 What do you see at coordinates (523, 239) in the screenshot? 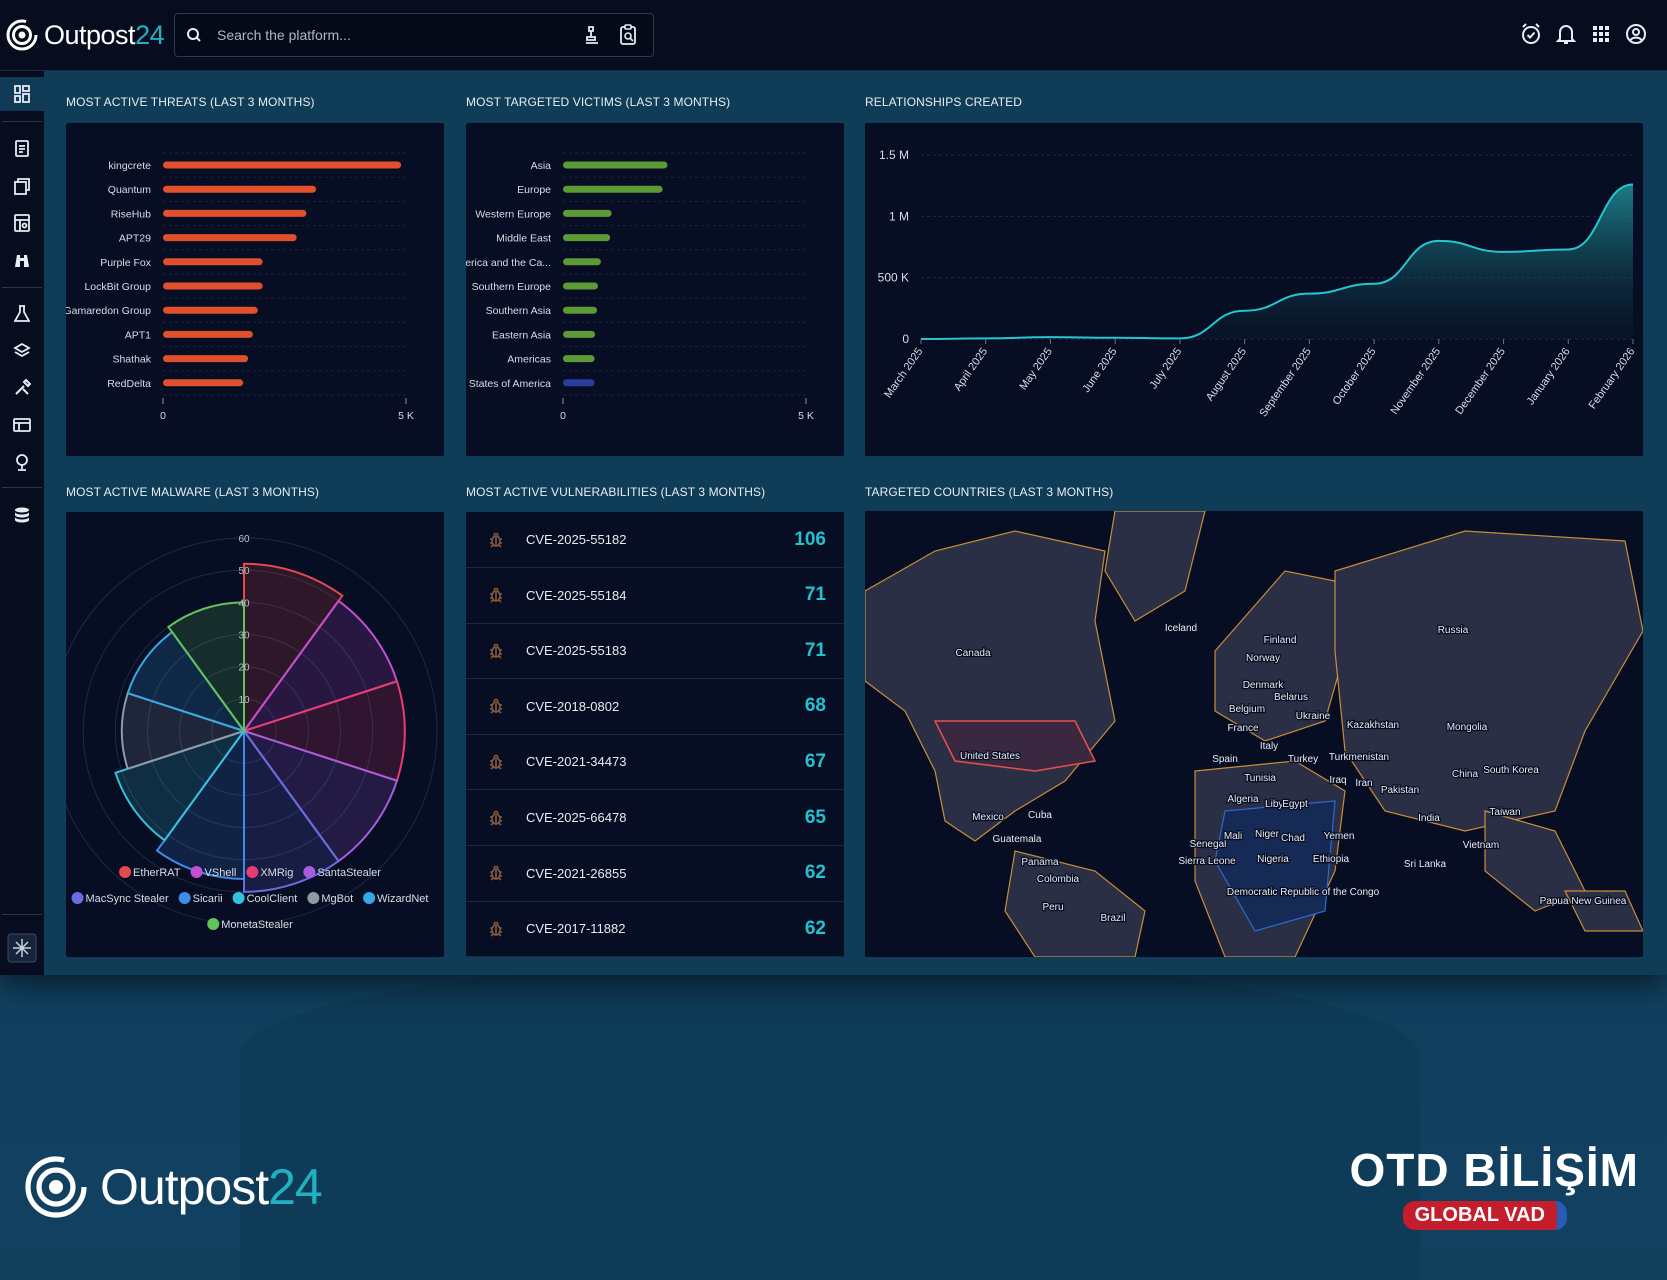
I see `victims-category-label: Middle East` at bounding box center [523, 239].